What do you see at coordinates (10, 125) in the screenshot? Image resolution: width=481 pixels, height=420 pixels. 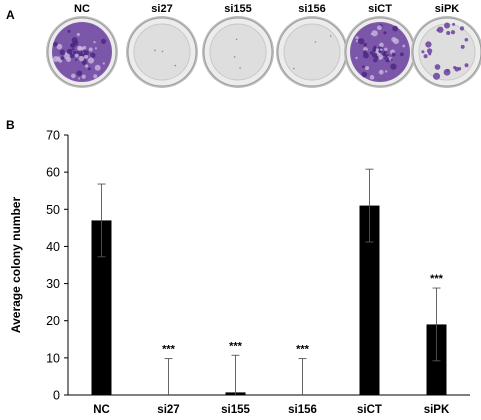 I see `panel-b-label: B` at bounding box center [10, 125].